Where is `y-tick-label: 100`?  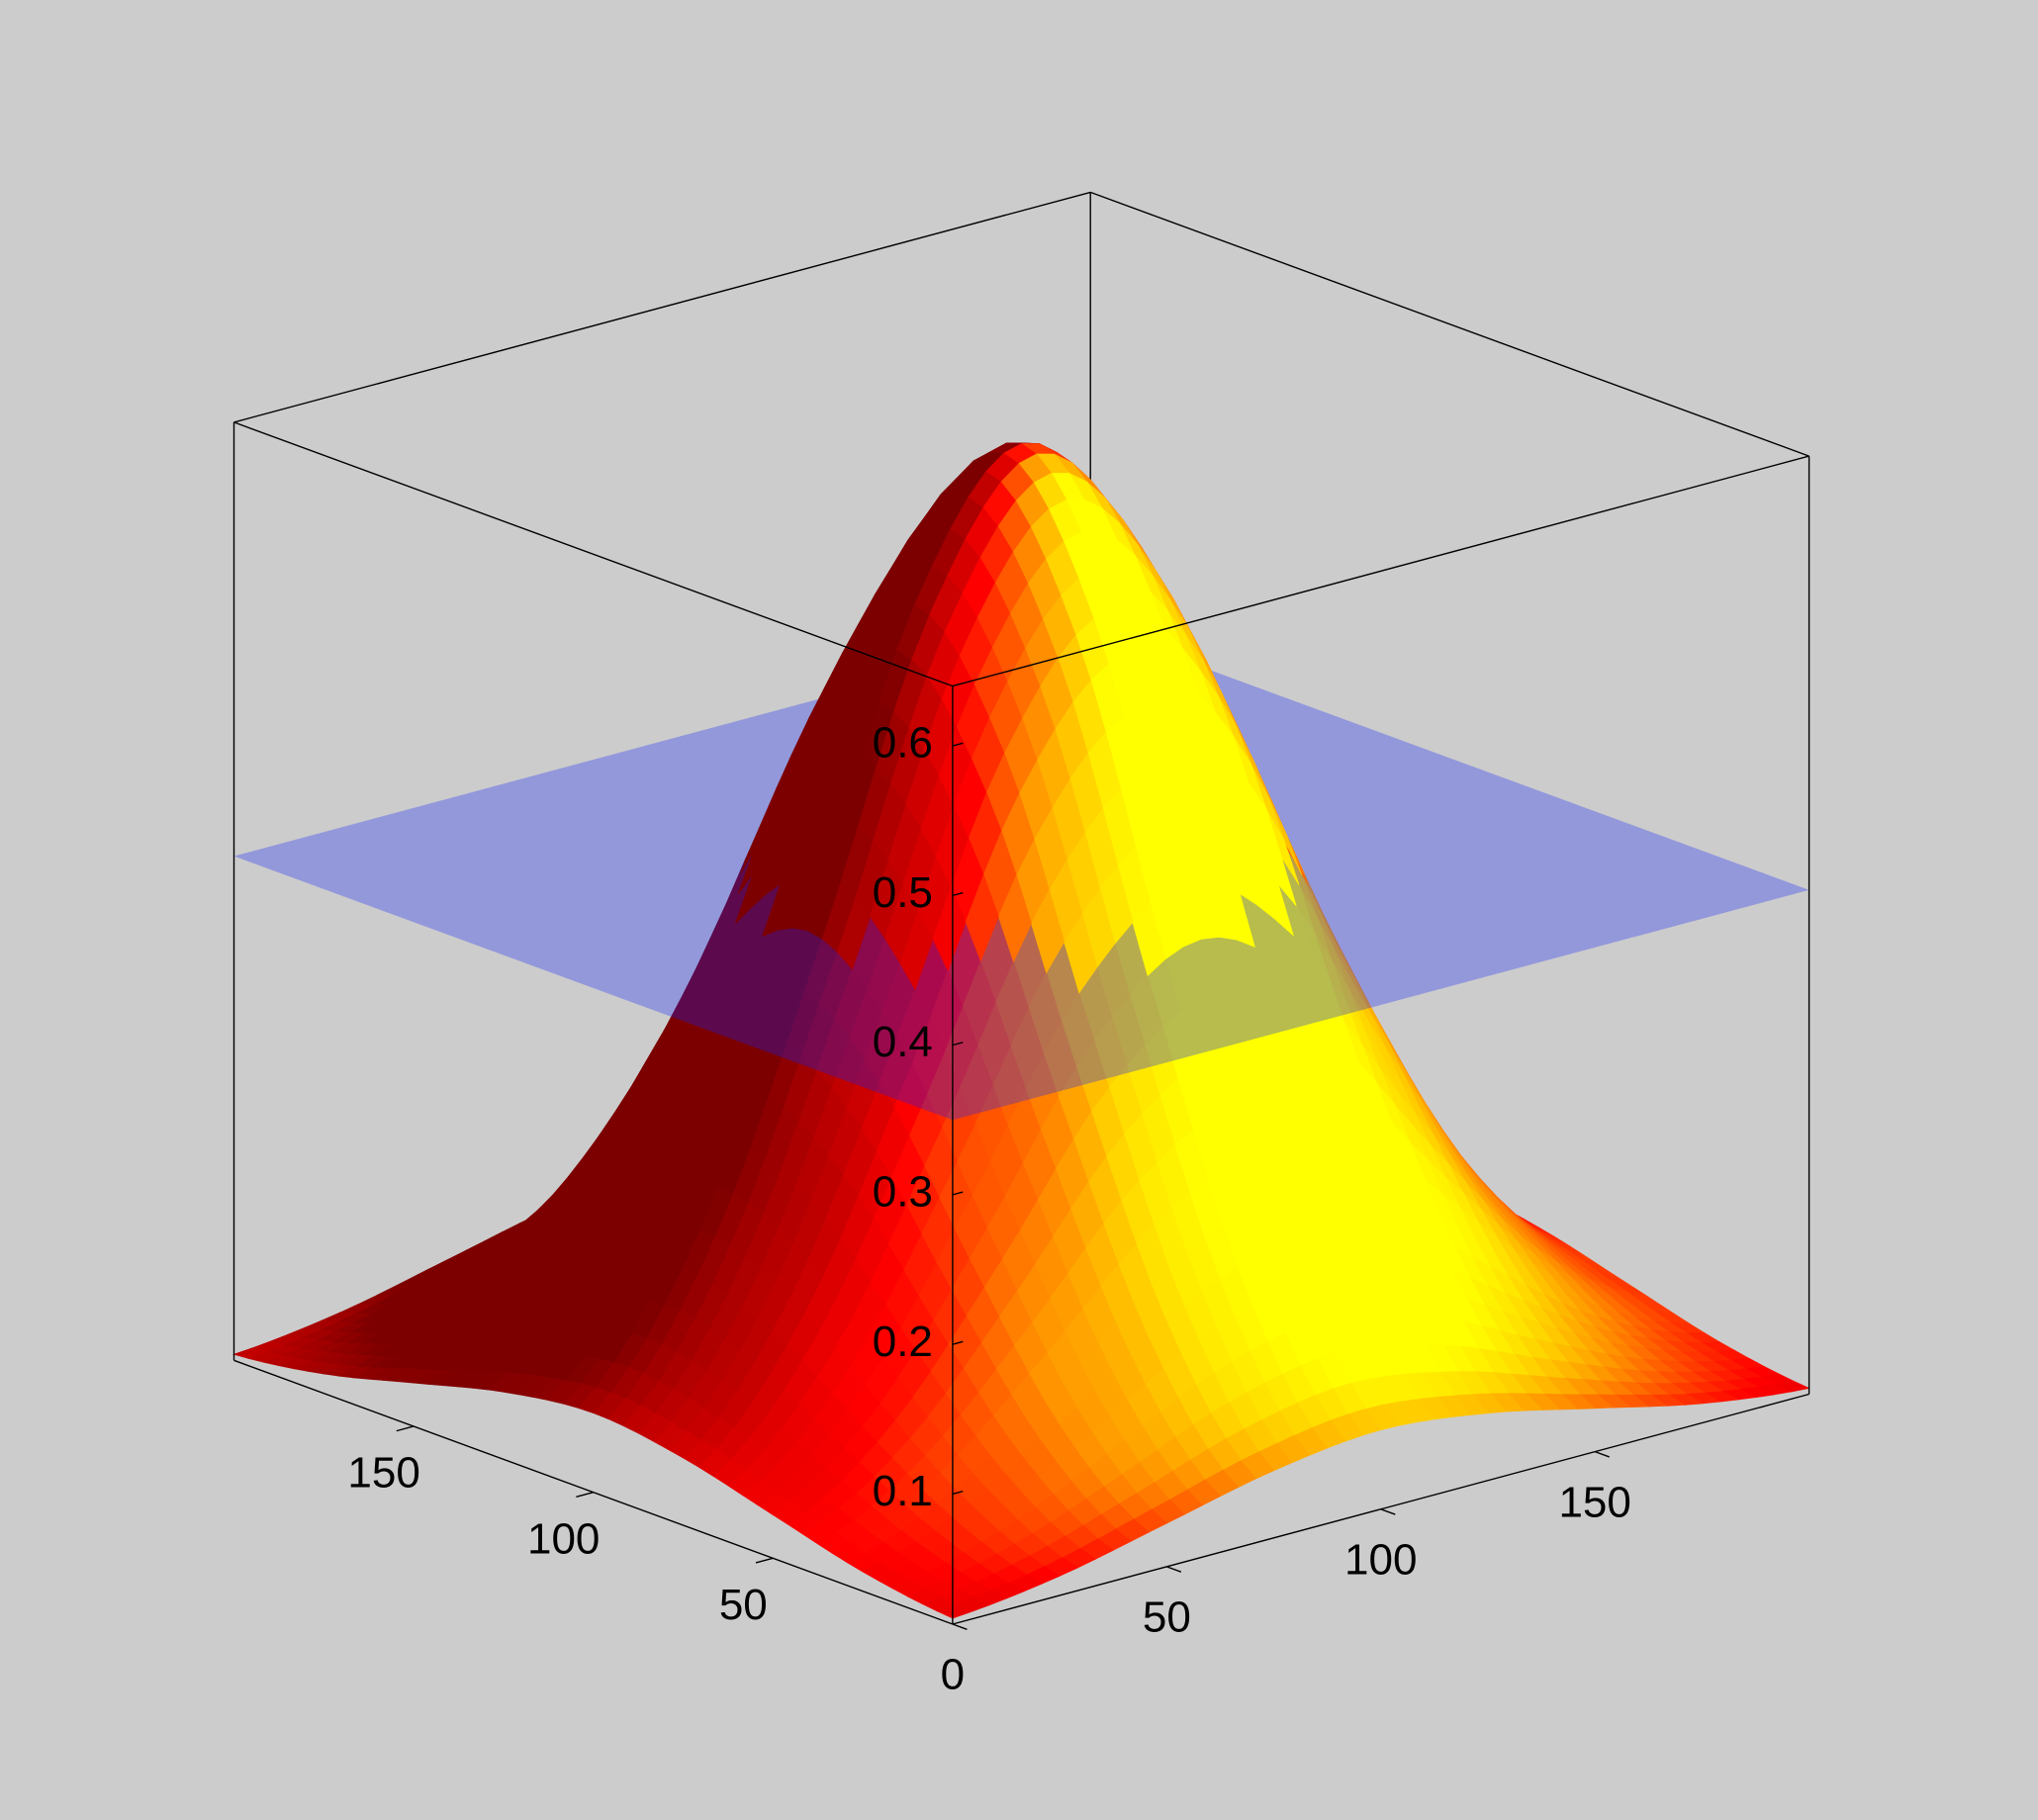
y-tick-label: 100 is located at coordinates (563, 1538).